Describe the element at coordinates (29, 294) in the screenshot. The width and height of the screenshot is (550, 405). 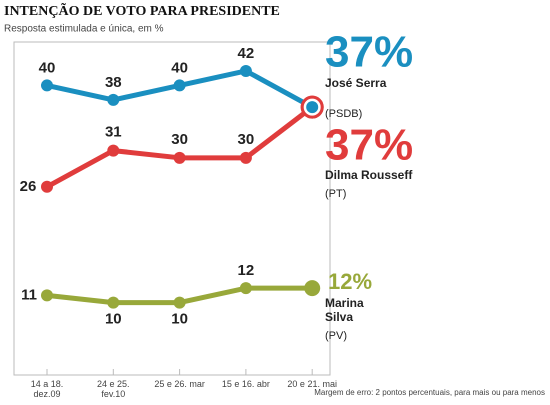
I see `value-label: 11` at that location.